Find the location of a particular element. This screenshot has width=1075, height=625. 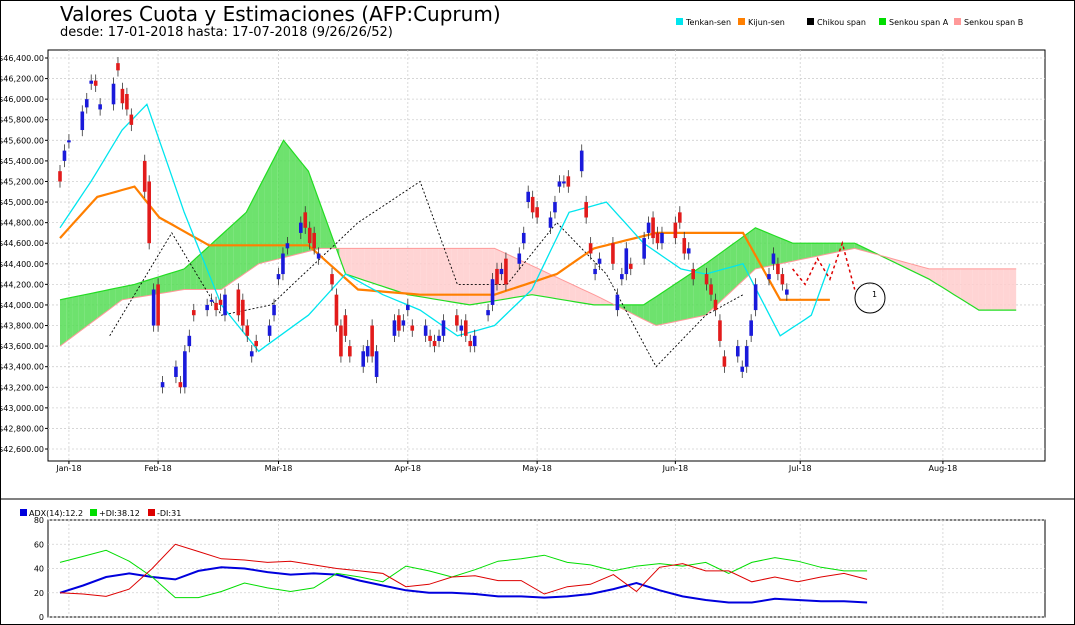

x-tick-label: Jun-18 is located at coordinates (675, 468).